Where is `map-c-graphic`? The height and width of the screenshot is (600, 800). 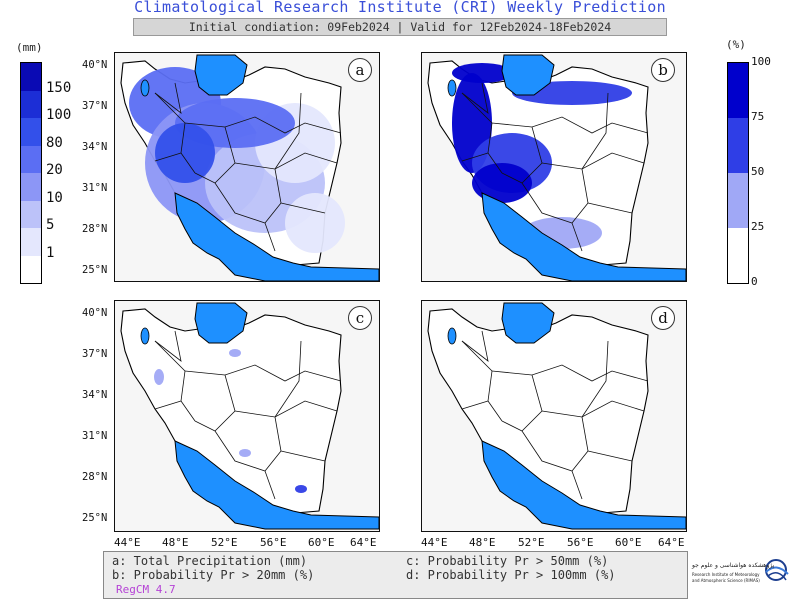 map-c-graphic is located at coordinates (249, 416).